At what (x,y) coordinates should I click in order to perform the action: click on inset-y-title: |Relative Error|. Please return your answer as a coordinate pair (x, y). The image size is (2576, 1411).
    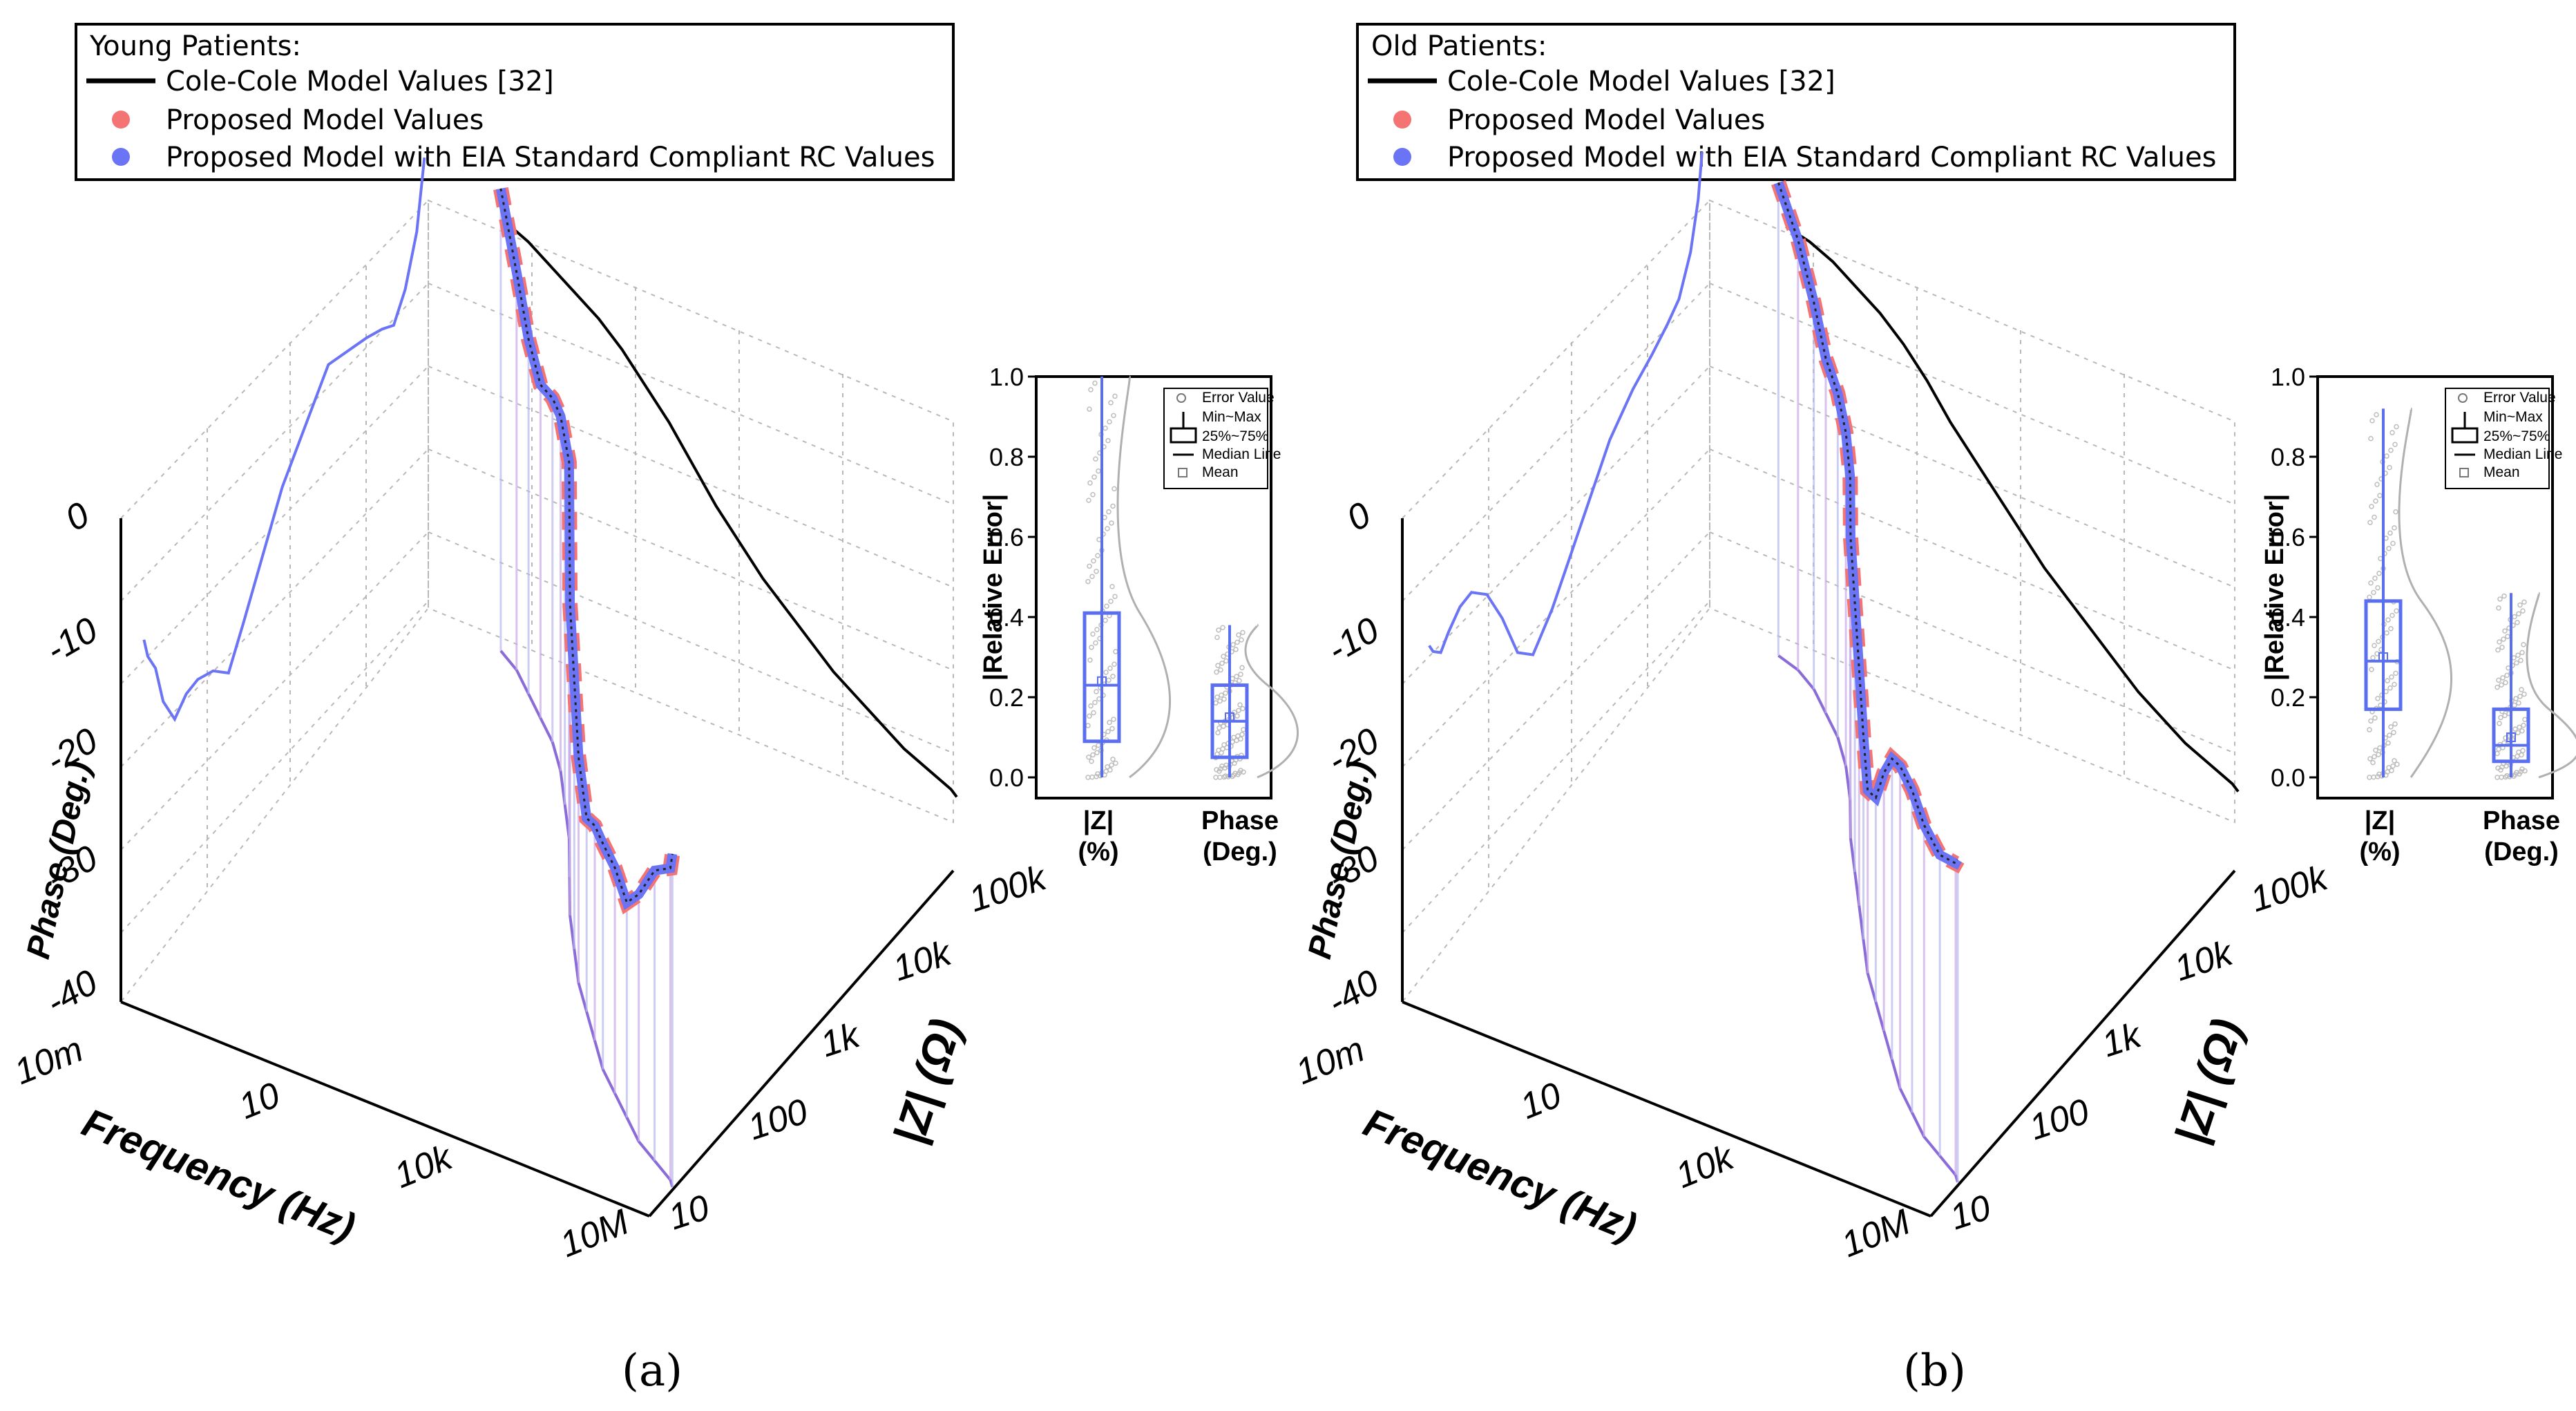
    Looking at the image, I should click on (2274, 587).